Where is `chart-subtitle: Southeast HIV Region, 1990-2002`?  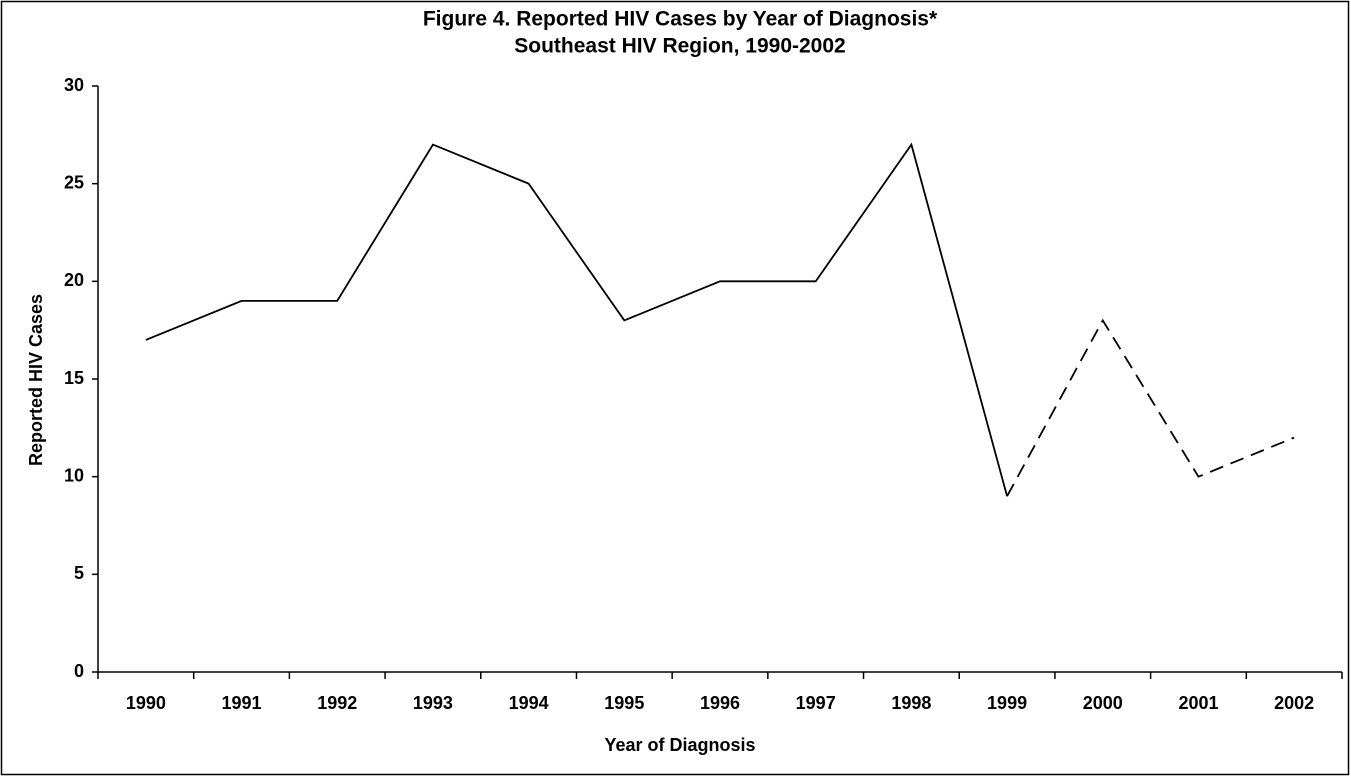
chart-subtitle: Southeast HIV Region, 1990-2002 is located at coordinates (679, 46).